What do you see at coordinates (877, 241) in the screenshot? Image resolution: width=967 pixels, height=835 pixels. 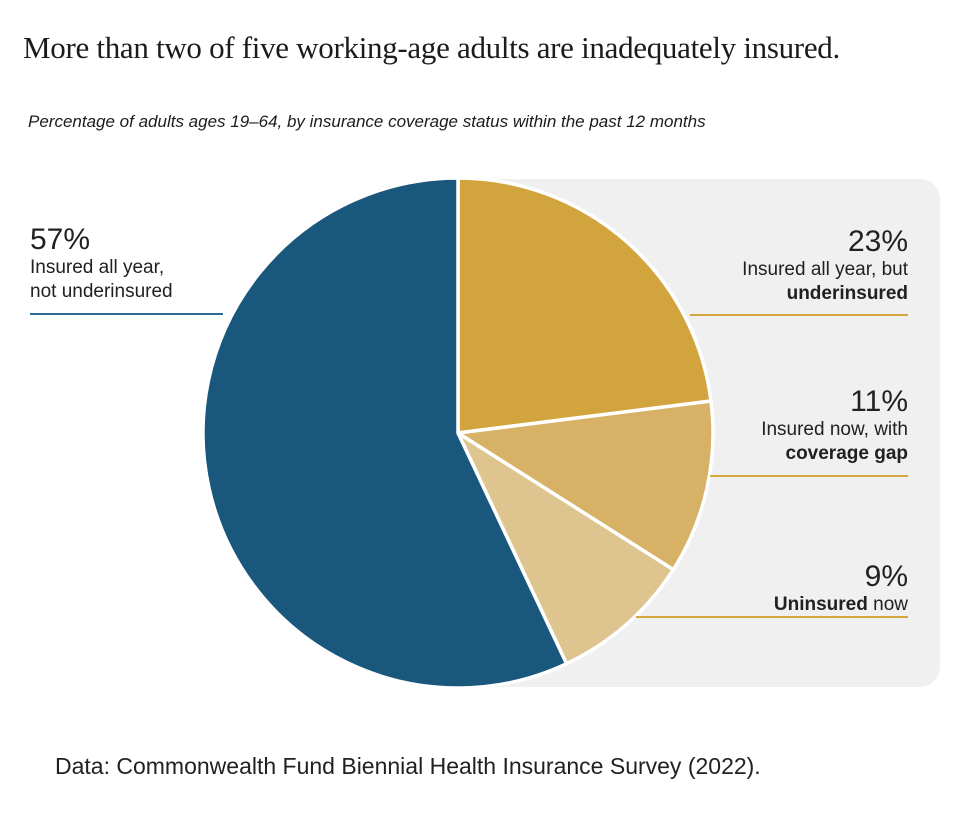 I see `callout-23-percent: 23%` at bounding box center [877, 241].